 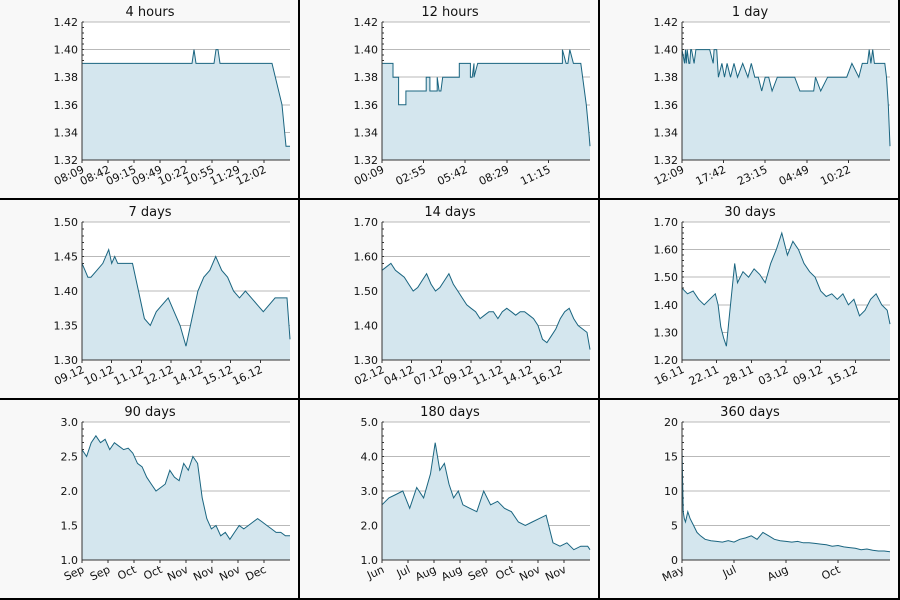 I want to click on x-tick-label: 11.12, so click(x=488, y=375).